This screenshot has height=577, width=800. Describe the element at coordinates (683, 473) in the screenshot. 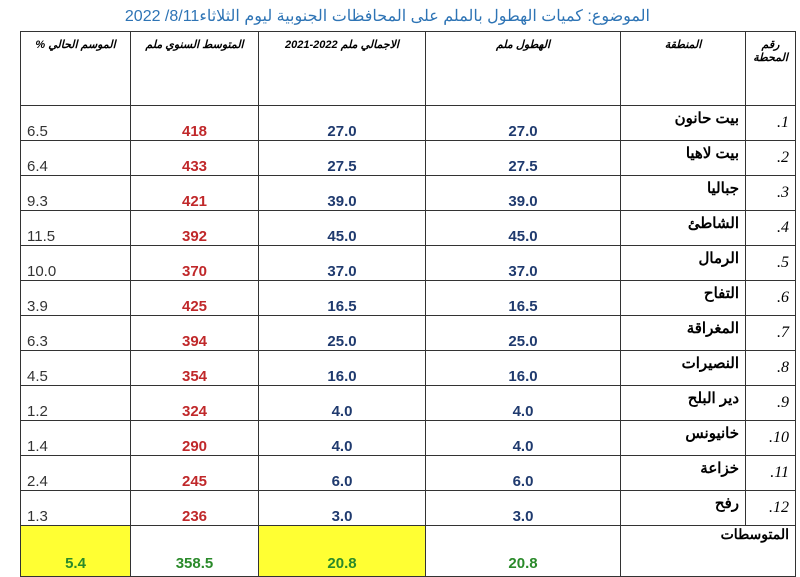

I see `table-cell: خزاعة` at that location.